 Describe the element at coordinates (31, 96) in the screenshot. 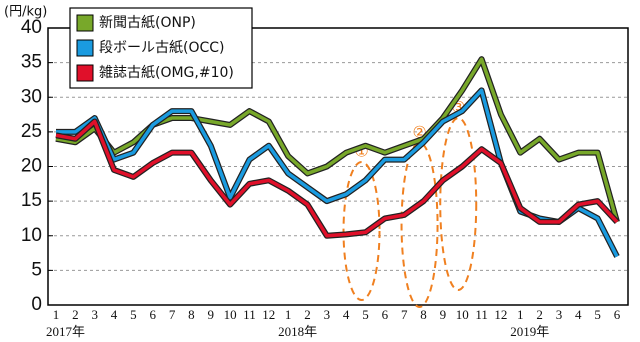

I see `y-tick-label: 30` at that location.